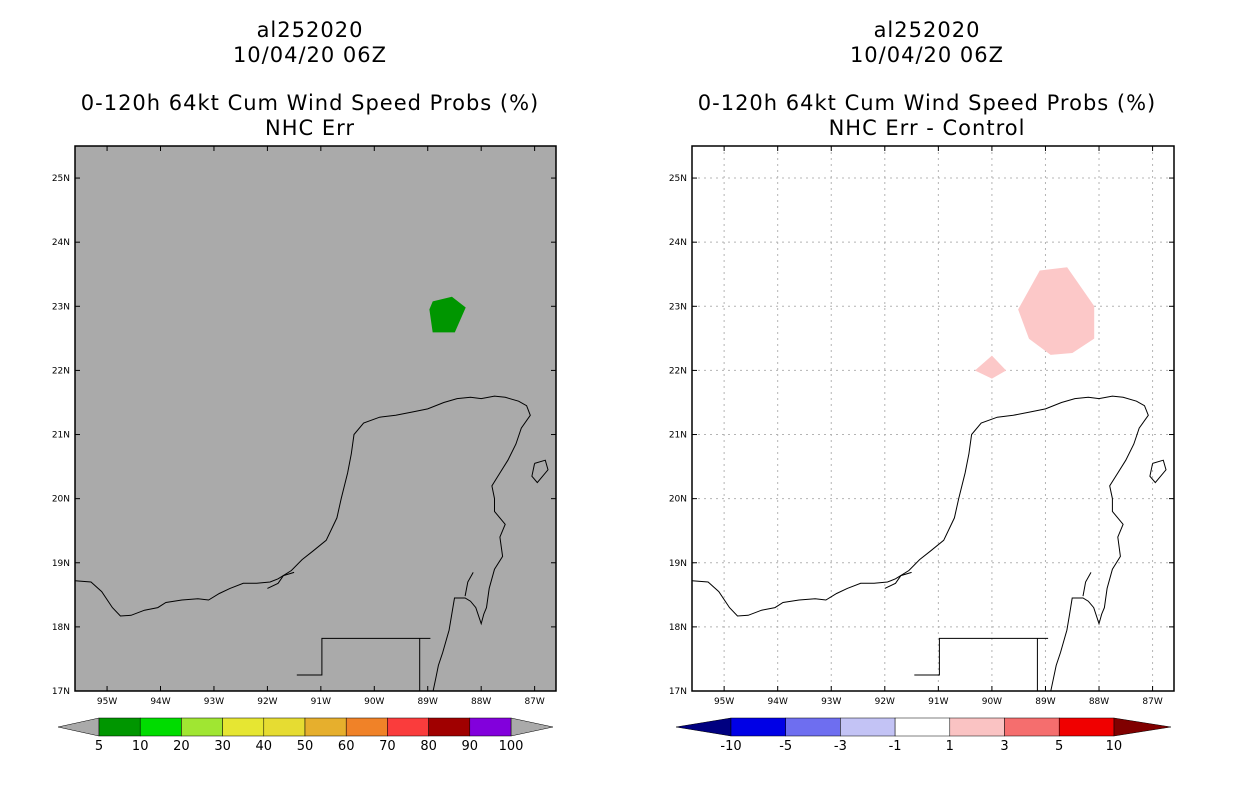 The height and width of the screenshot is (800, 1236). Describe the element at coordinates (305, 746) in the screenshot. I see `colorbar-label: 50` at that location.